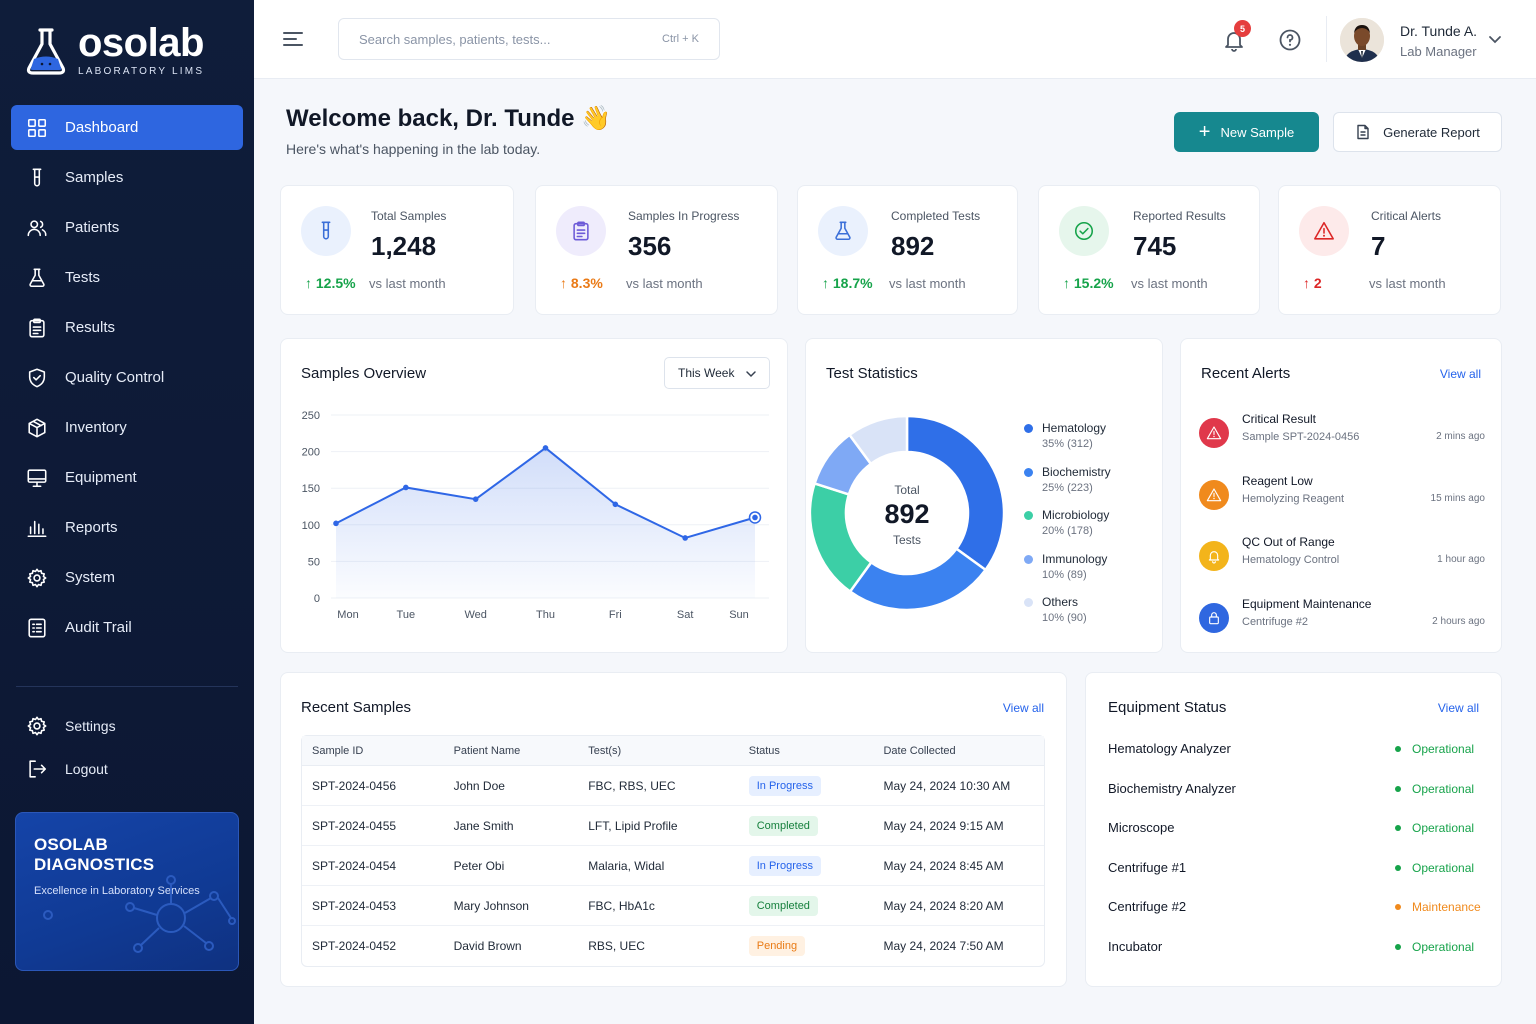 This screenshot has height=1024, width=1536. What do you see at coordinates (127, 527) in the screenshot?
I see `sidebar-item-reports: Reports` at bounding box center [127, 527].